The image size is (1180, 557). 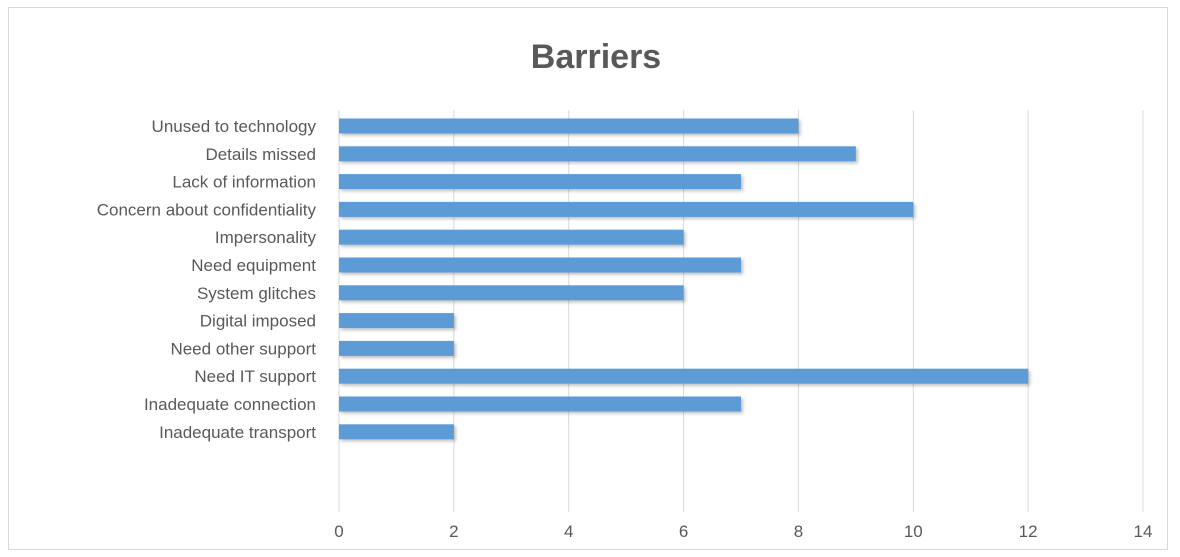 I want to click on bar-inadequate-connection, so click(x=540, y=404).